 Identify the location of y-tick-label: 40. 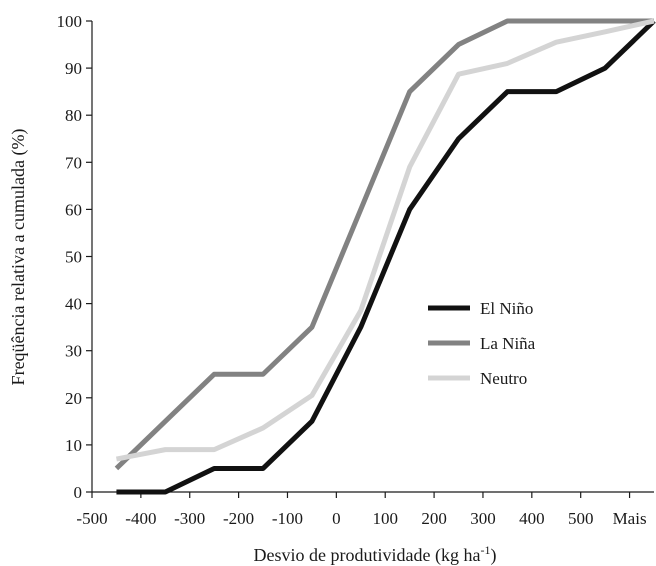
(73, 304).